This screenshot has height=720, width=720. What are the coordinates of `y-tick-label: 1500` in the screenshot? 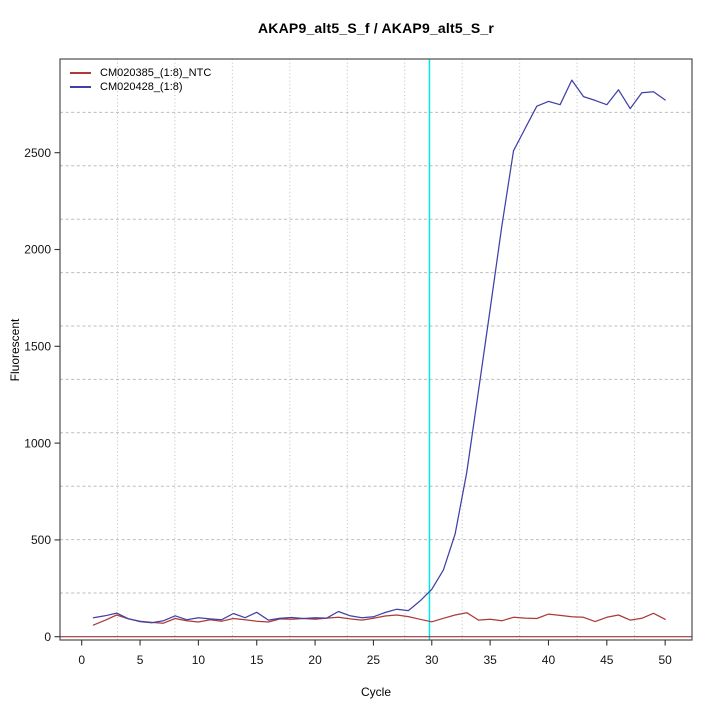 It's located at (37, 347).